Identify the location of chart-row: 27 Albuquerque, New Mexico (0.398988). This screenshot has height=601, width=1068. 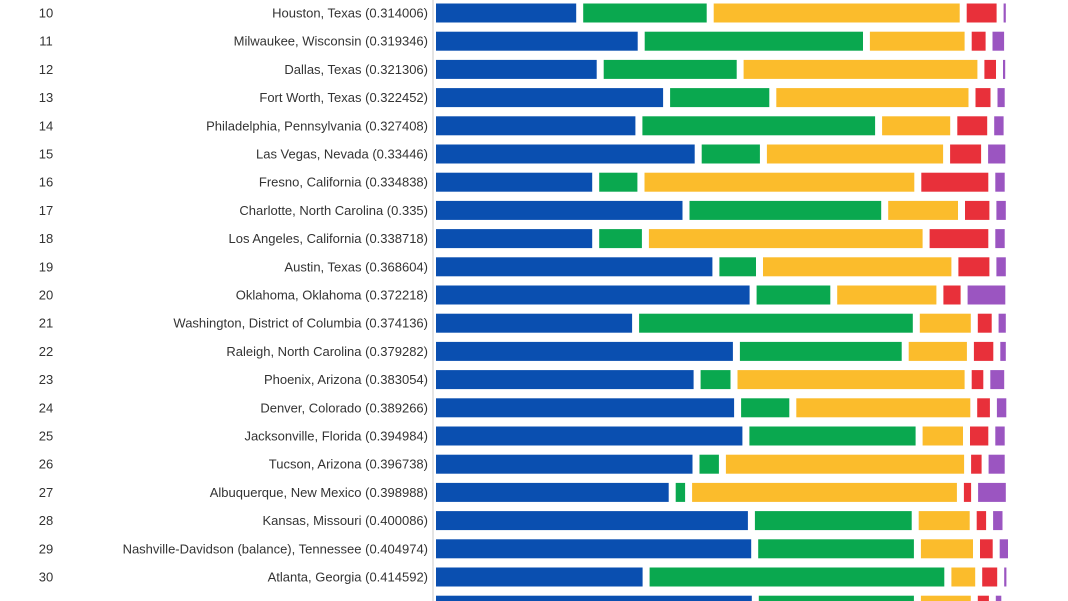
(522, 492).